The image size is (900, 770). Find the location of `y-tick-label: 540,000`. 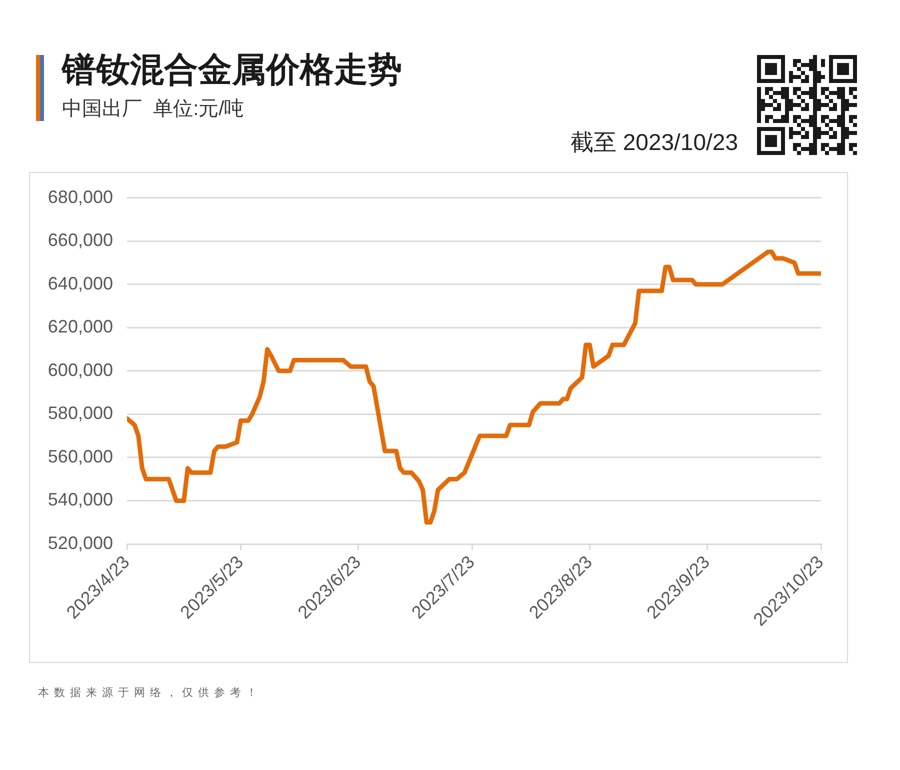

y-tick-label: 540,000 is located at coordinates (80, 500).